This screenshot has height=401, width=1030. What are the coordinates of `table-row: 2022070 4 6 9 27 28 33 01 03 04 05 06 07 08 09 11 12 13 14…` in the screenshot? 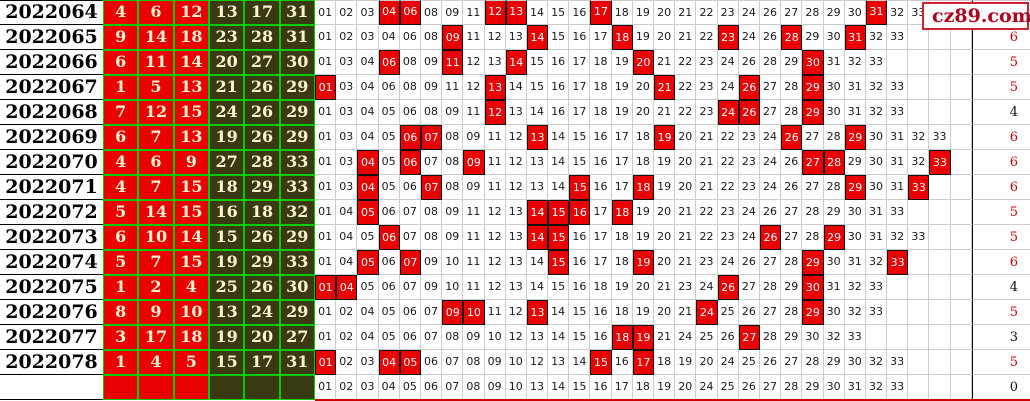 It's located at (515, 162).